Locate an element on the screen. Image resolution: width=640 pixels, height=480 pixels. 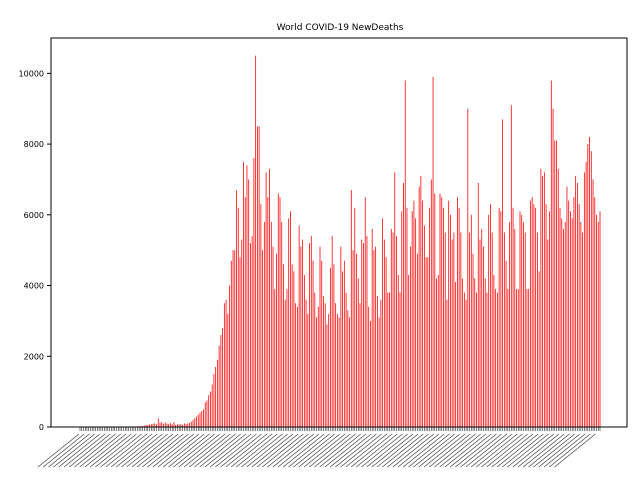
y-tick-label: 8000 is located at coordinates (34, 144).